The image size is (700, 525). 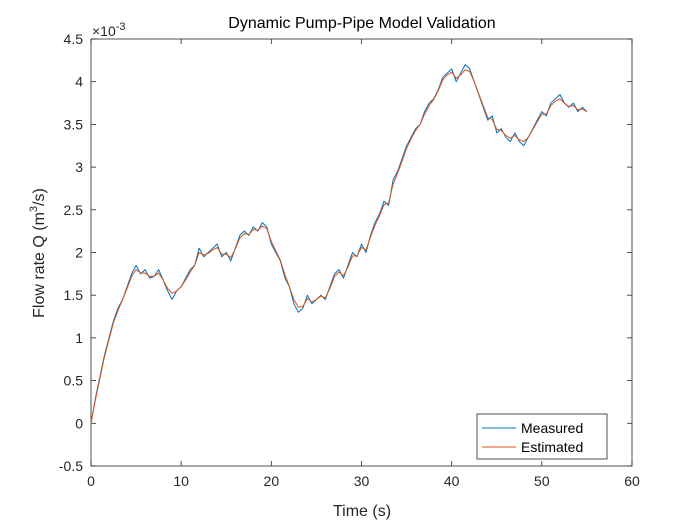 I want to click on y-tick-label: 1.5, so click(x=74, y=295).